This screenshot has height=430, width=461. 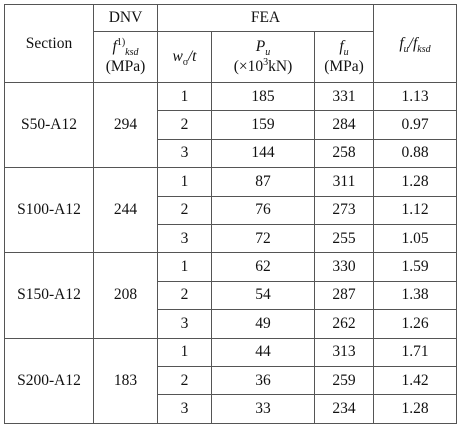 What do you see at coordinates (415, 267) in the screenshot?
I see `ratio-cell: 1.59` at bounding box center [415, 267].